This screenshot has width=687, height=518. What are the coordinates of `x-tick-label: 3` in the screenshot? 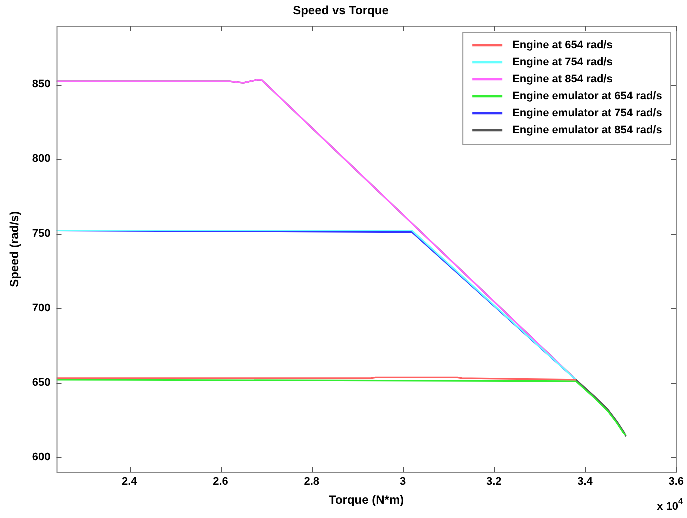 It's located at (403, 482).